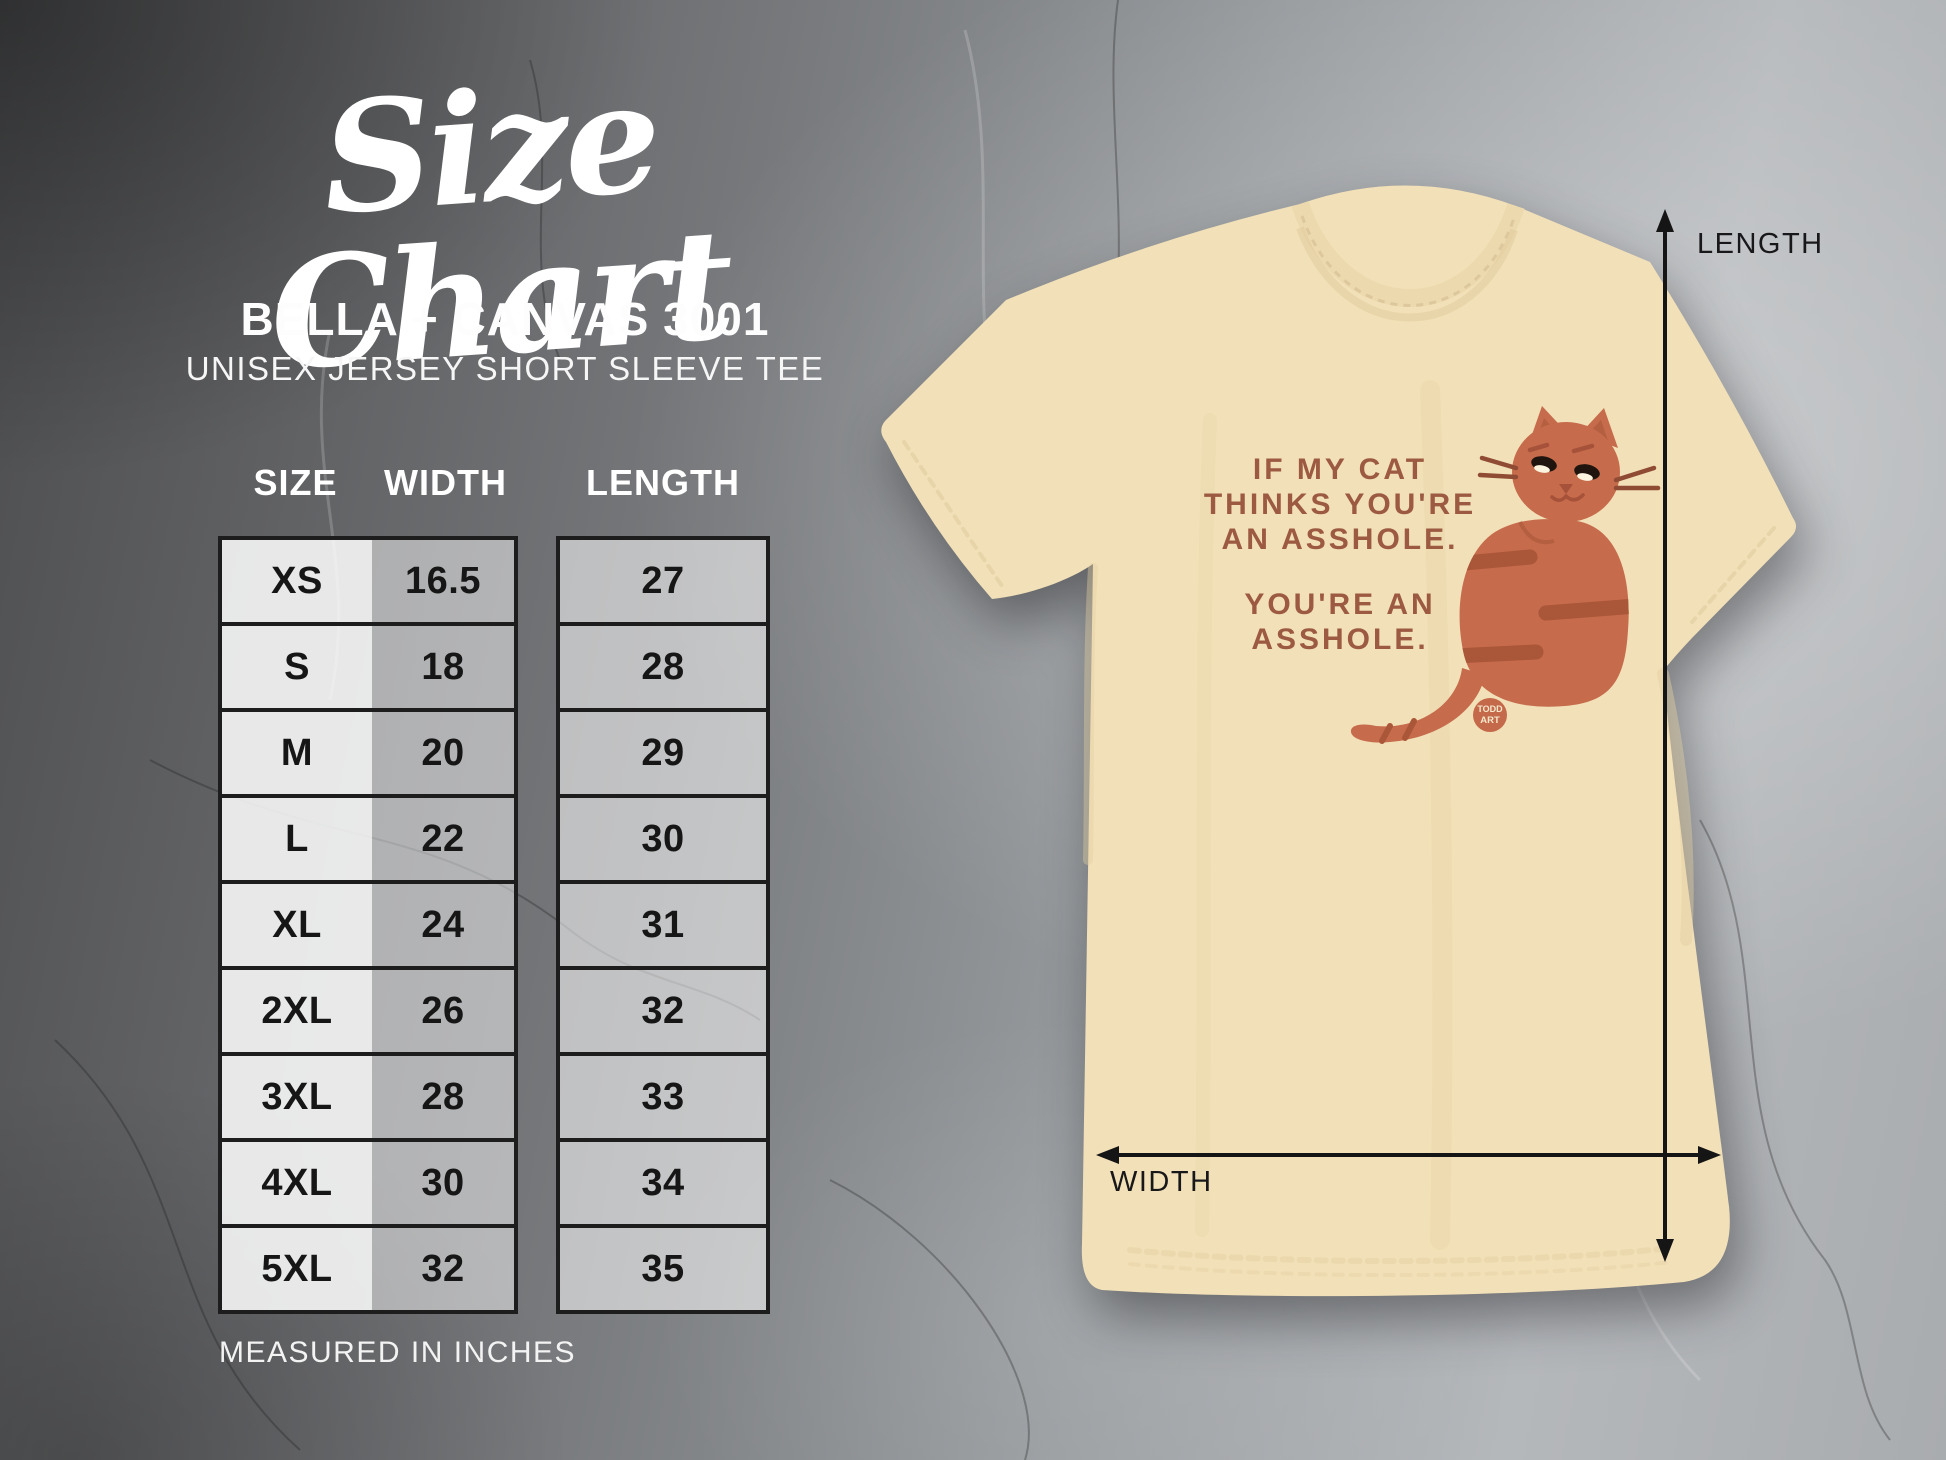  Describe the element at coordinates (443, 667) in the screenshot. I see `width-cell: 18` at that location.